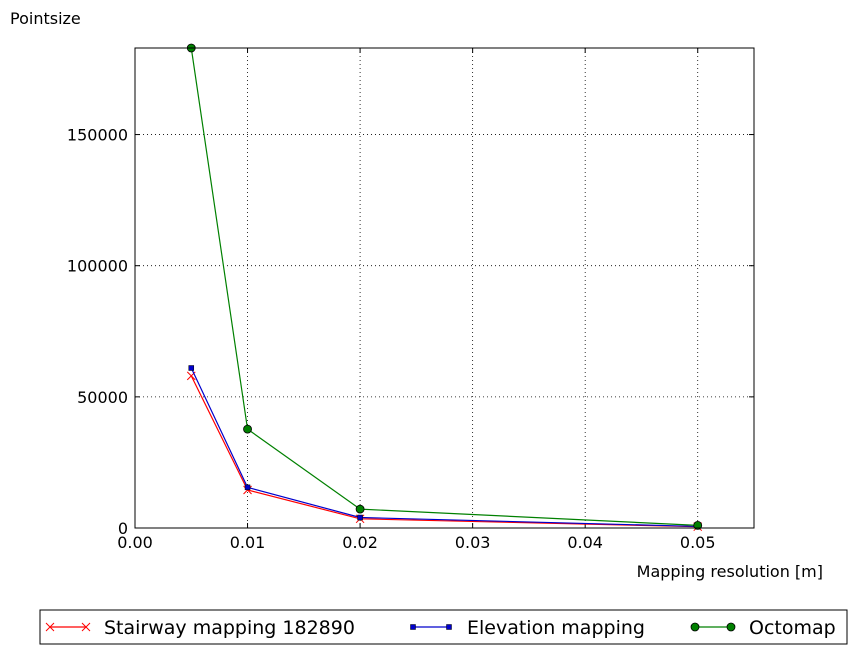 This screenshot has height=655, width=858. Describe the element at coordinates (730, 571) in the screenshot. I see `x-axis-label: Mapping resolution [m]` at that location.